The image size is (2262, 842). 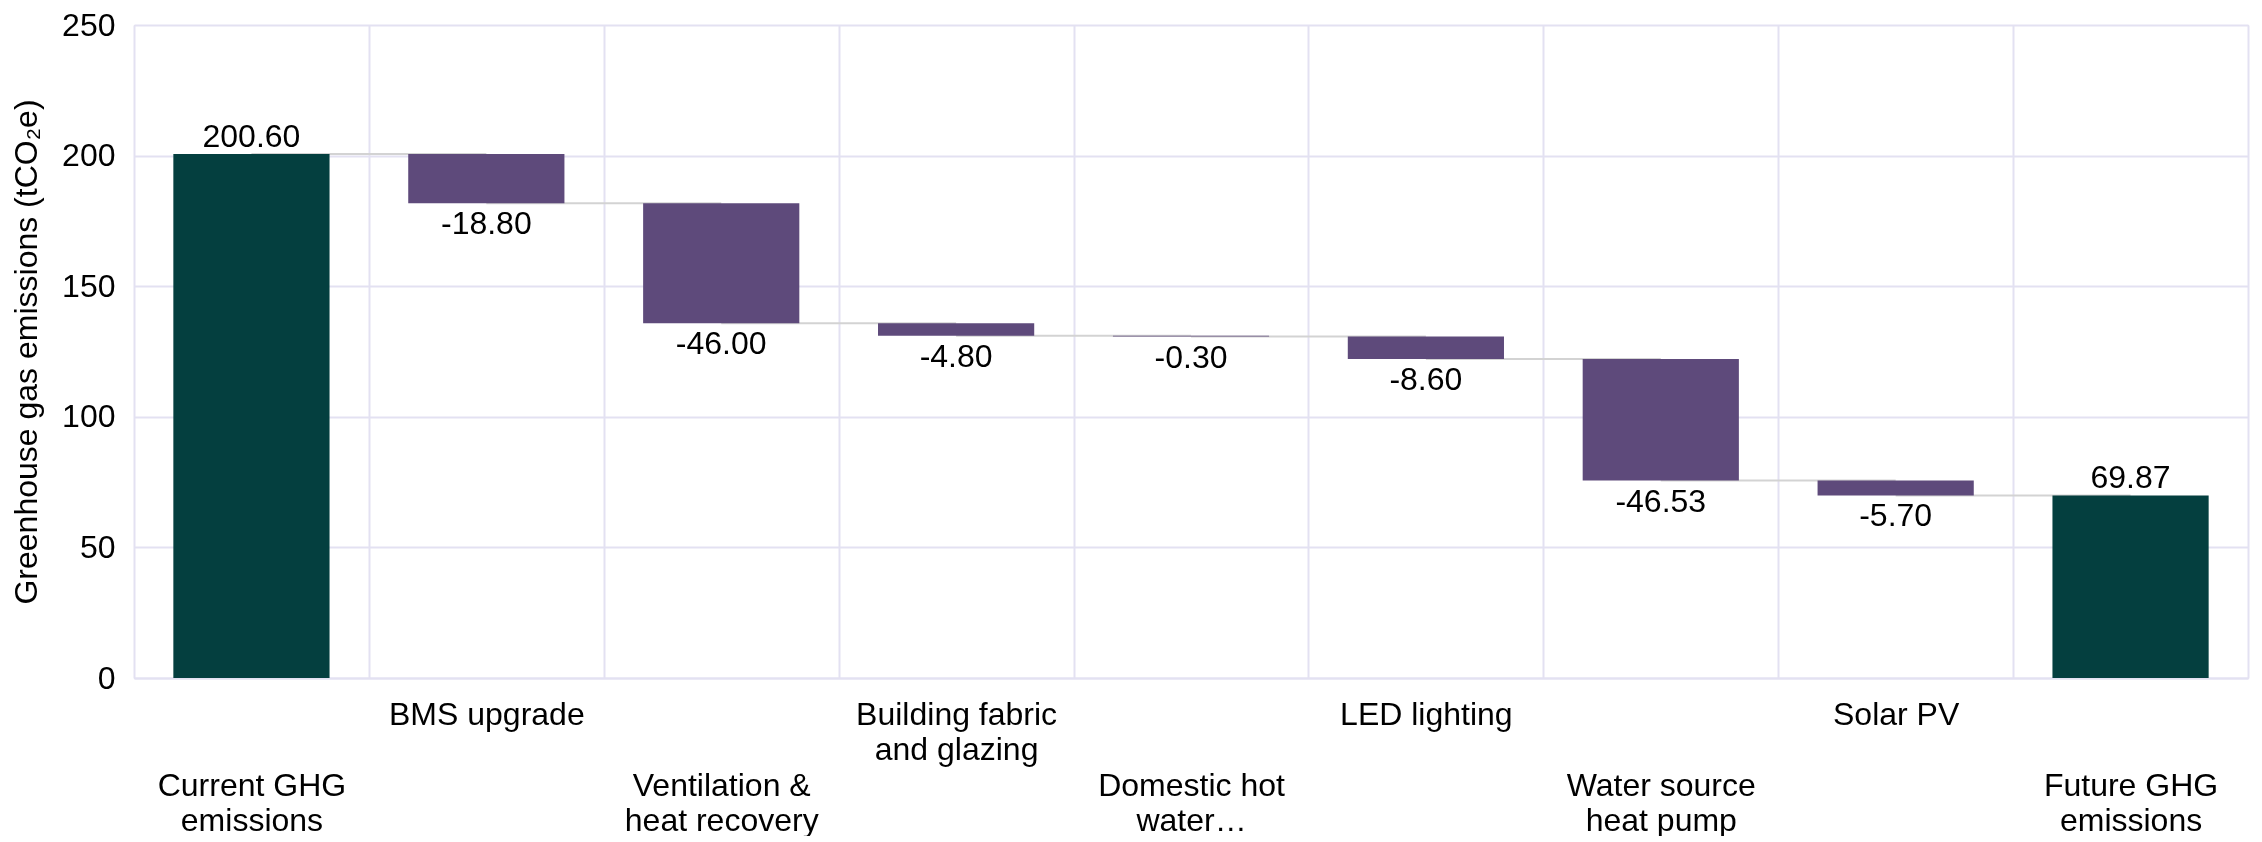 What do you see at coordinates (89, 285) in the screenshot?
I see `y-tick-label: 150` at bounding box center [89, 285].